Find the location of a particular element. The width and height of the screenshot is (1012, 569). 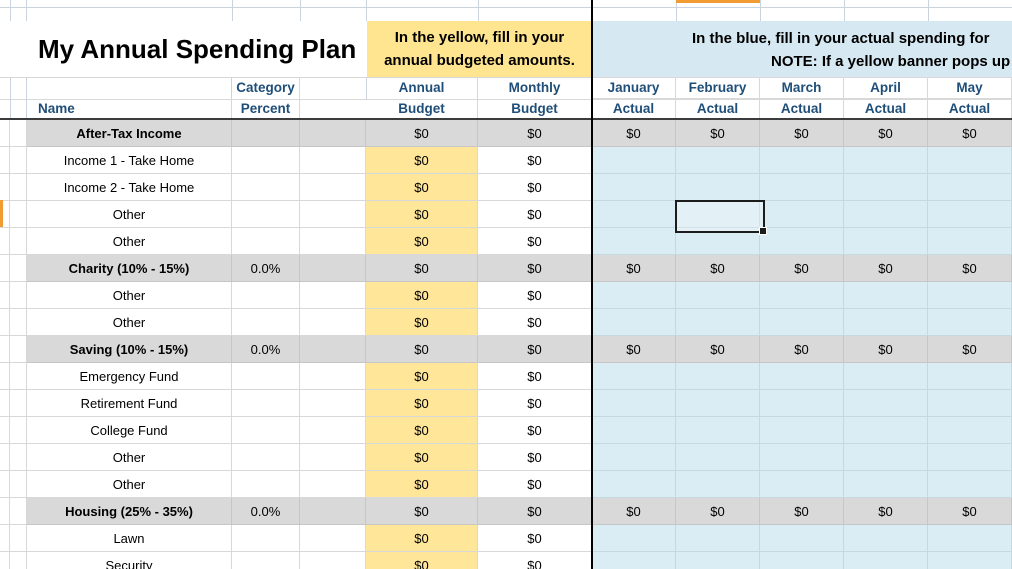

section-name-cell: Saving (10% - 15%) is located at coordinates (129, 349).